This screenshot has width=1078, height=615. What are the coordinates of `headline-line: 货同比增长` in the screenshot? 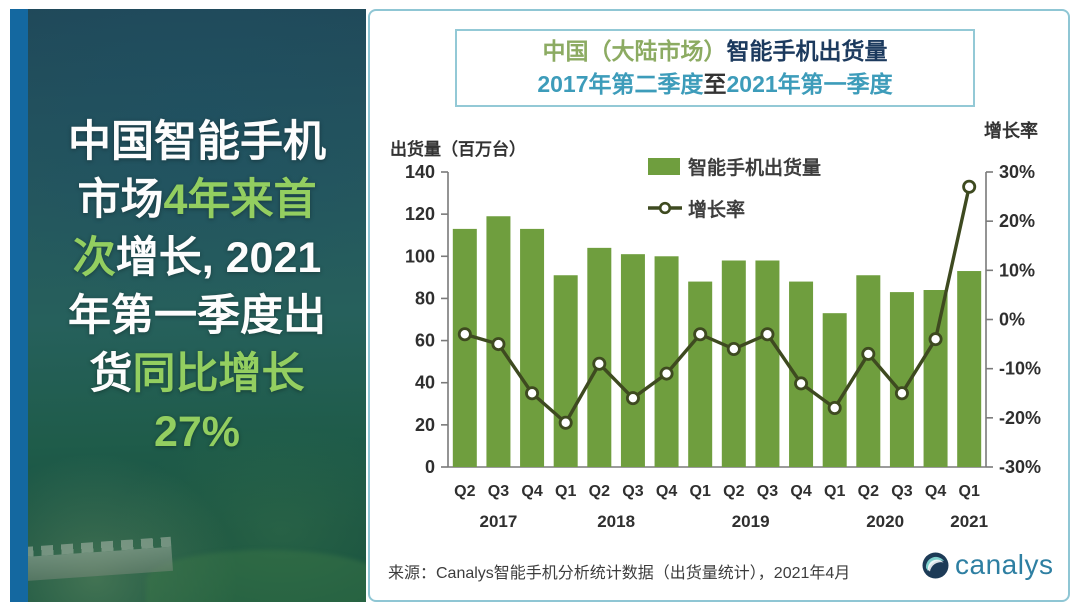 It's located at (197, 374).